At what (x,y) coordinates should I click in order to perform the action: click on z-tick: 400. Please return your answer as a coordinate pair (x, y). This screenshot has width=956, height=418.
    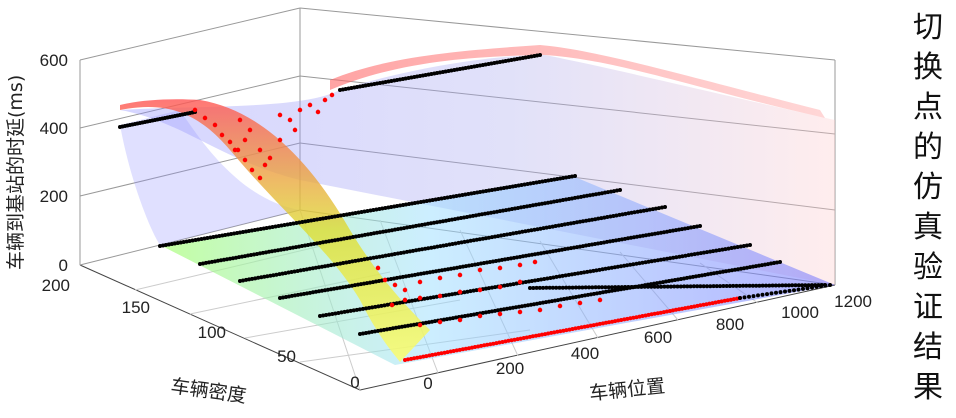
    Looking at the image, I should click on (54, 128).